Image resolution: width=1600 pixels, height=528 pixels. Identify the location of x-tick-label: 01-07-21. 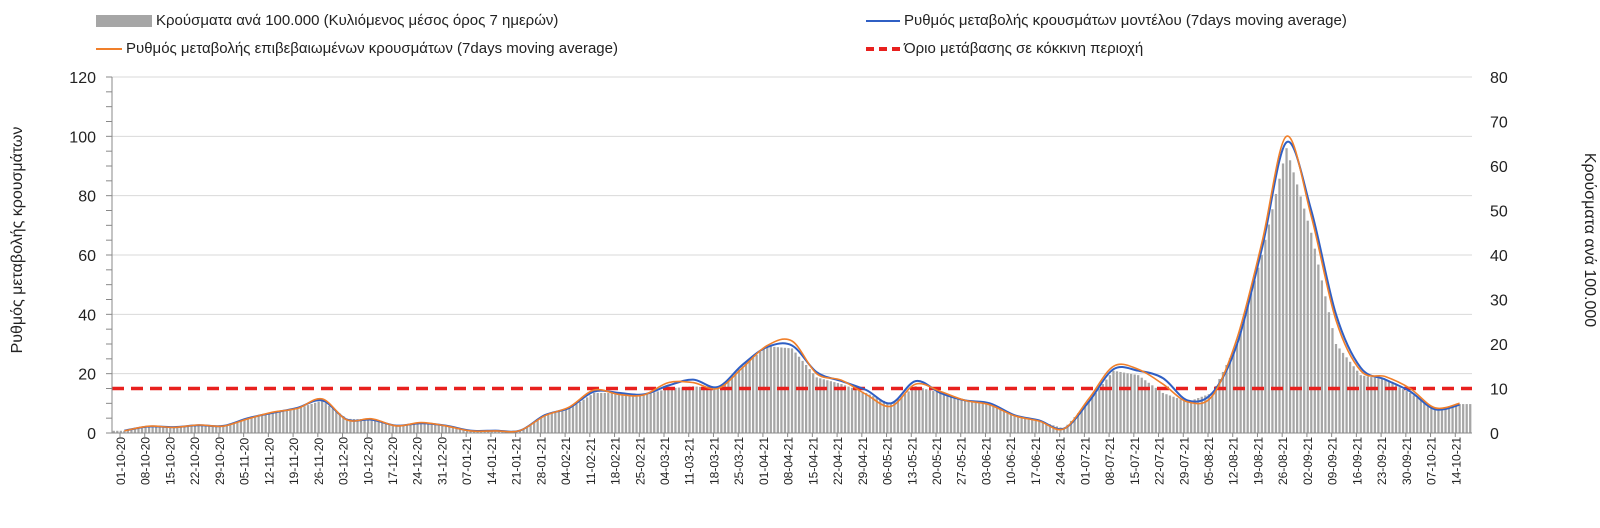
(1085, 461).